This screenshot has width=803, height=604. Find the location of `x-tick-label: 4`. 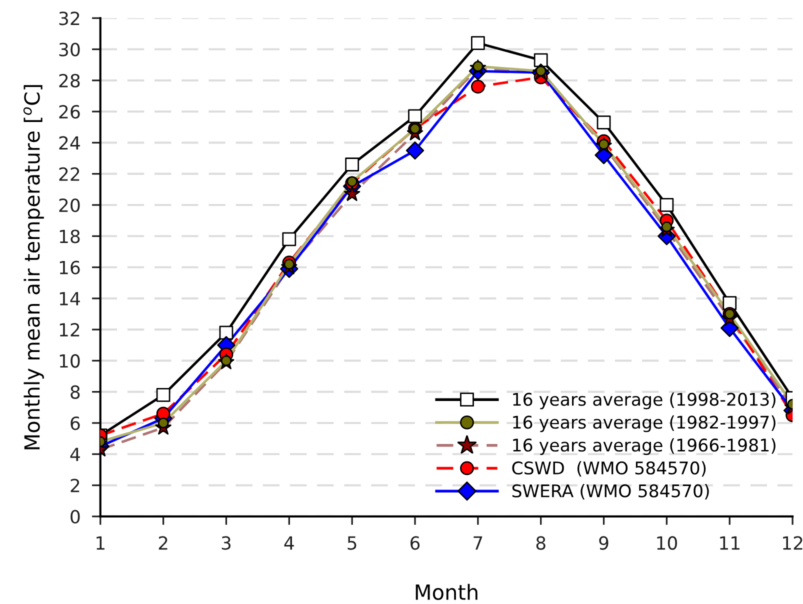

x-tick-label: 4 is located at coordinates (289, 543).